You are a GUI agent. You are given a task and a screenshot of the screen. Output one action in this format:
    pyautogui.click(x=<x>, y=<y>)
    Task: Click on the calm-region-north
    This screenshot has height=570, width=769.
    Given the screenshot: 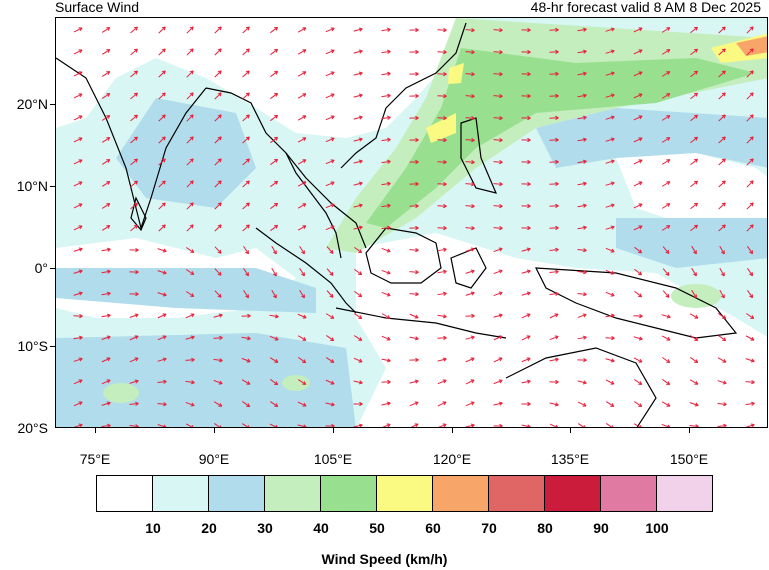 What is the action you would take?
    pyautogui.click(x=261, y=78)
    